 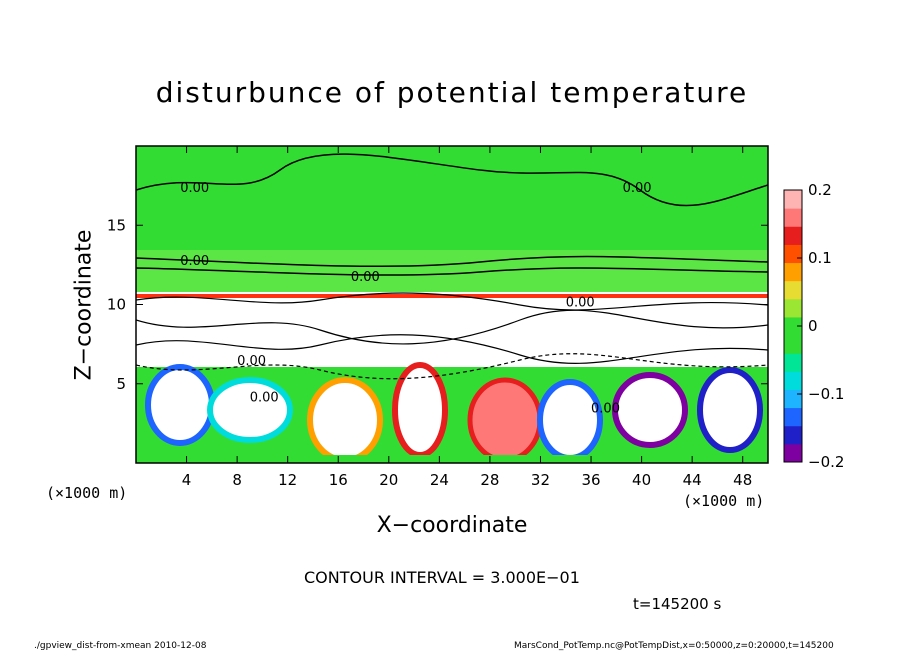 I want to click on time-label: t=145200 s, so click(x=677, y=604).